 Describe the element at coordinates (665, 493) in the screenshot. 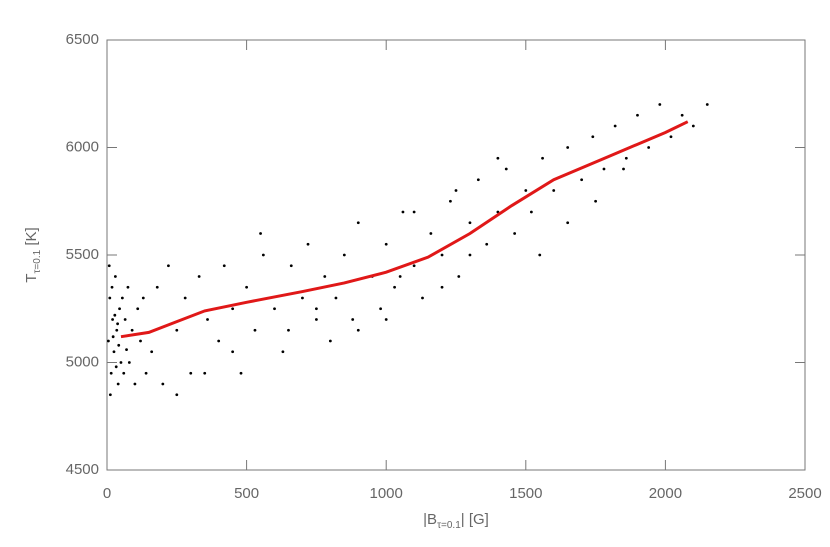

I see `x-tick-label: 2000` at that location.